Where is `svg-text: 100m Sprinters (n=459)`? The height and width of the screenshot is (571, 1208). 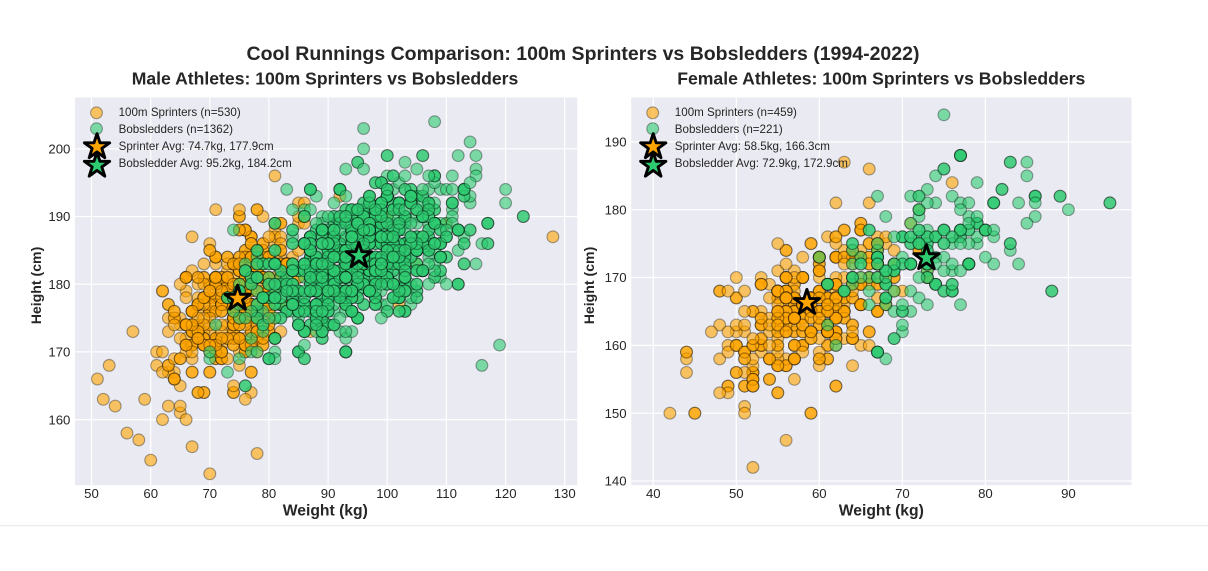 svg-text: 100m Sprinters (n=459) is located at coordinates (736, 112).